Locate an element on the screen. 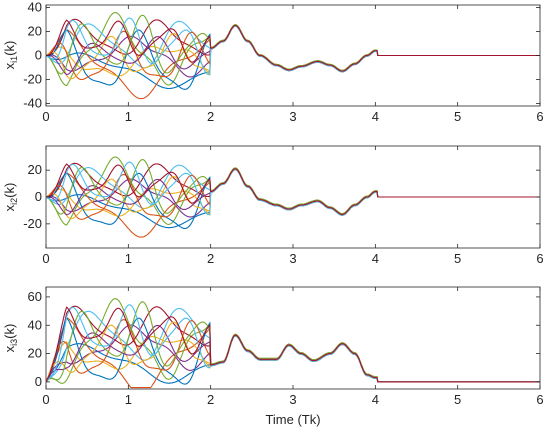  xlabel: Time (Tk) is located at coordinates (292, 419).